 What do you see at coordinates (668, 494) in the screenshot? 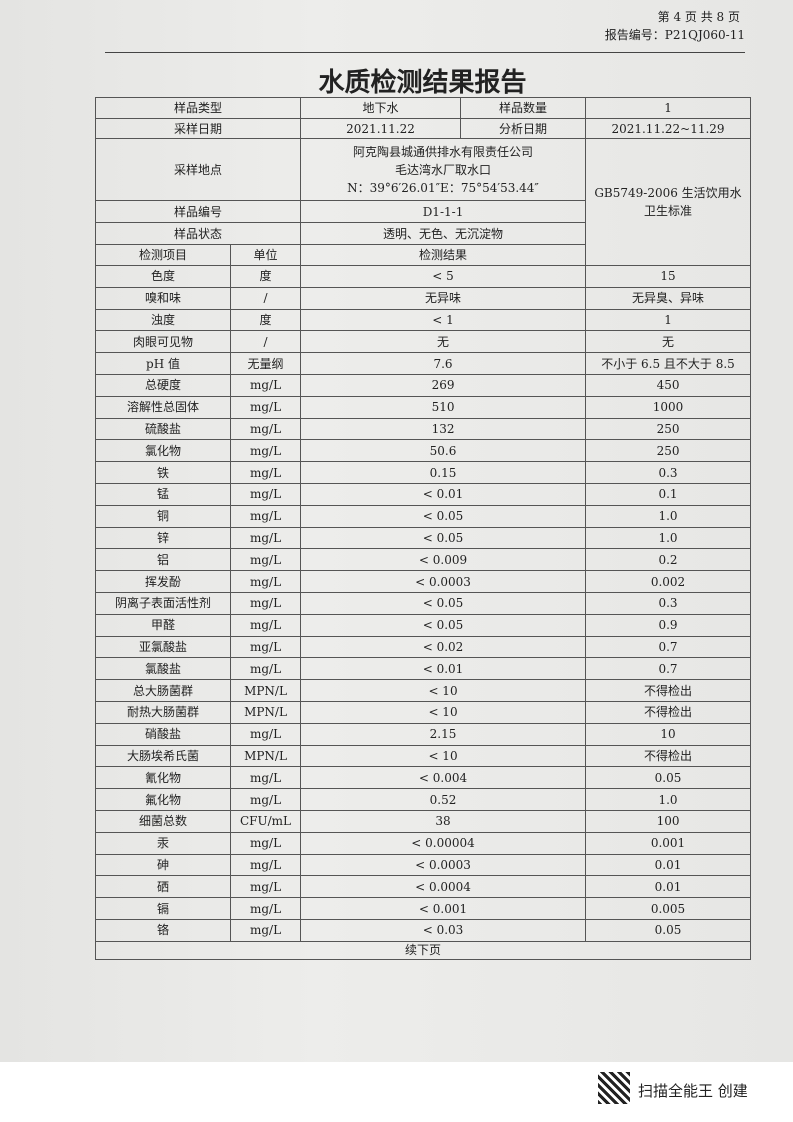
I see `limit: 0.1` at bounding box center [668, 494].